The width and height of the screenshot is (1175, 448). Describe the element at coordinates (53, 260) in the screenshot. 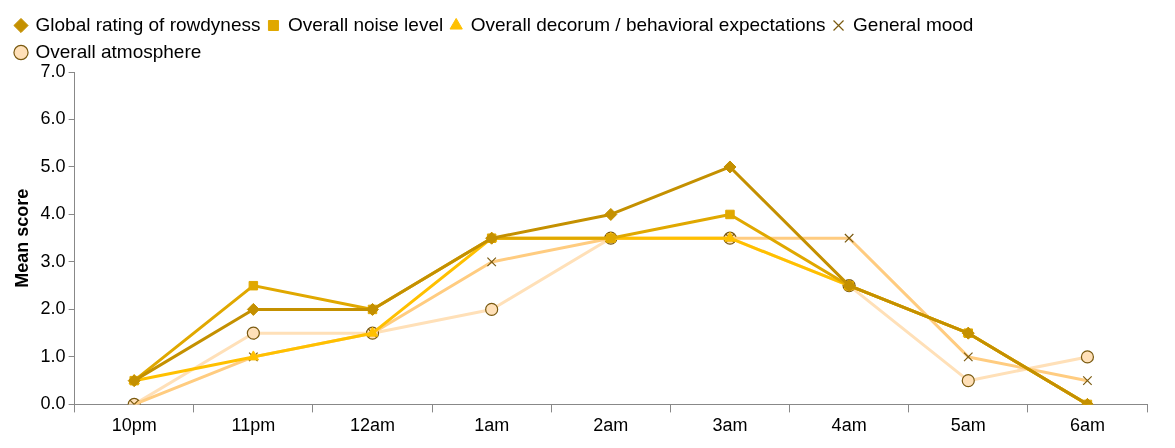

I see `y-tick-label: 3.0` at that location.